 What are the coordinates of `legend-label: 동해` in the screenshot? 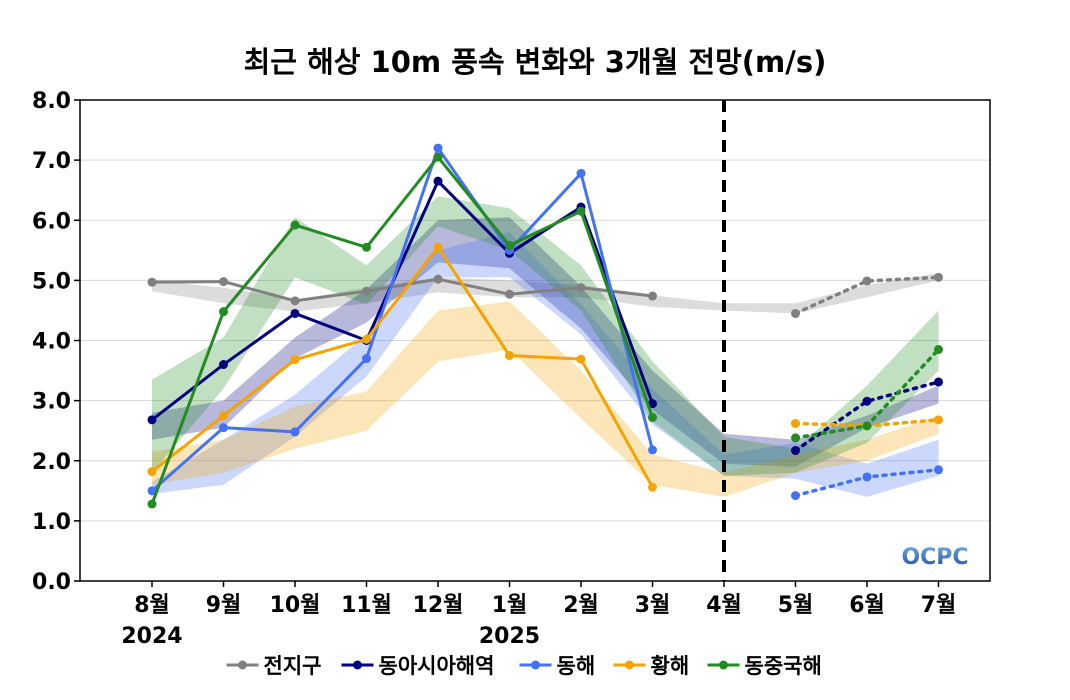 It's located at (576, 666).